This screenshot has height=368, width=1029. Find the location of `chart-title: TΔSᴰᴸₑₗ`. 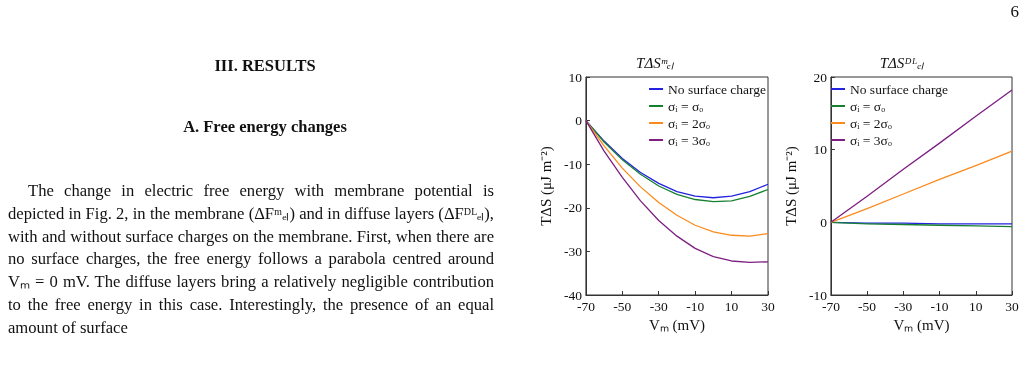

chart-title: TΔSᴰᴸₑₗ is located at coordinates (902, 62).